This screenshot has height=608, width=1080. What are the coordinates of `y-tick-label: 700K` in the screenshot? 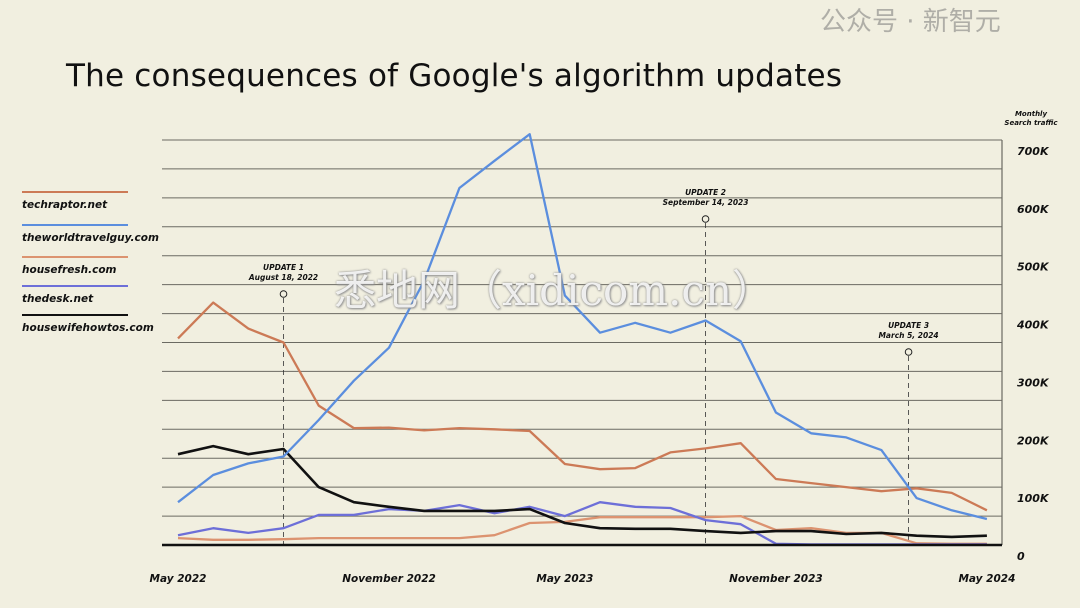 It's located at (1033, 151).